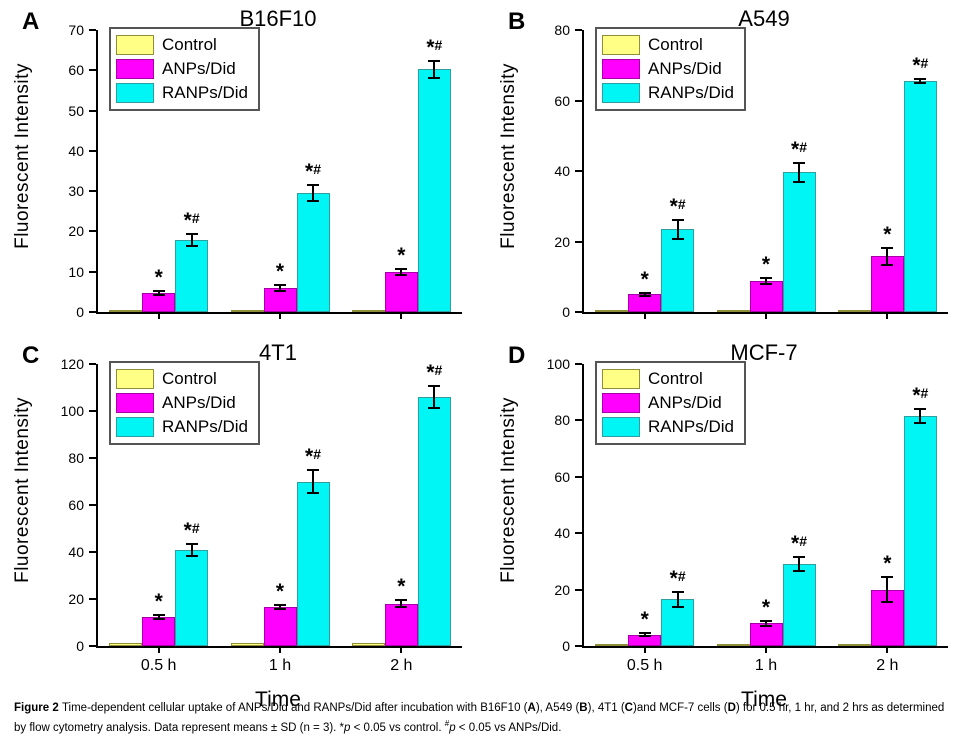 This screenshot has height=753, width=971. What do you see at coordinates (278, 699) in the screenshot?
I see `x-axis-label: Time` at bounding box center [278, 699].